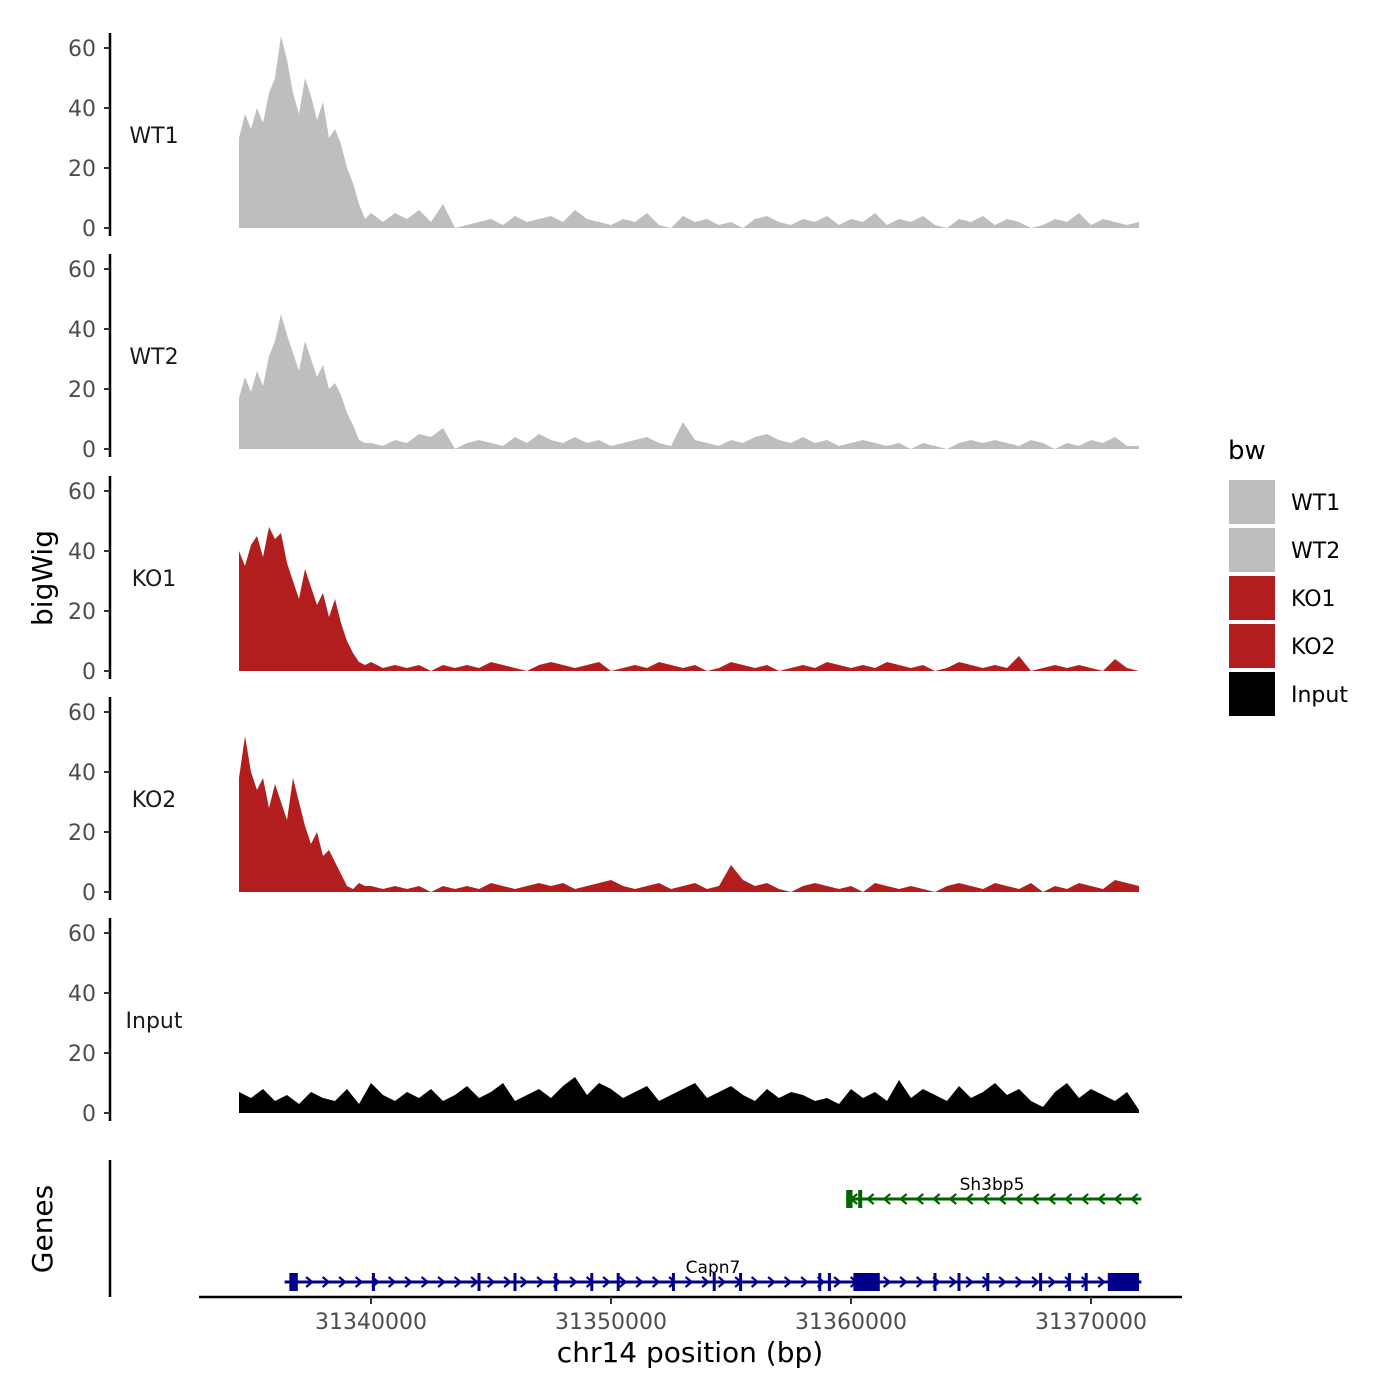 This screenshot has width=1400, height=1400. What do you see at coordinates (1091, 1322) in the screenshot?
I see `x-tick-label: 31370000` at bounding box center [1091, 1322].